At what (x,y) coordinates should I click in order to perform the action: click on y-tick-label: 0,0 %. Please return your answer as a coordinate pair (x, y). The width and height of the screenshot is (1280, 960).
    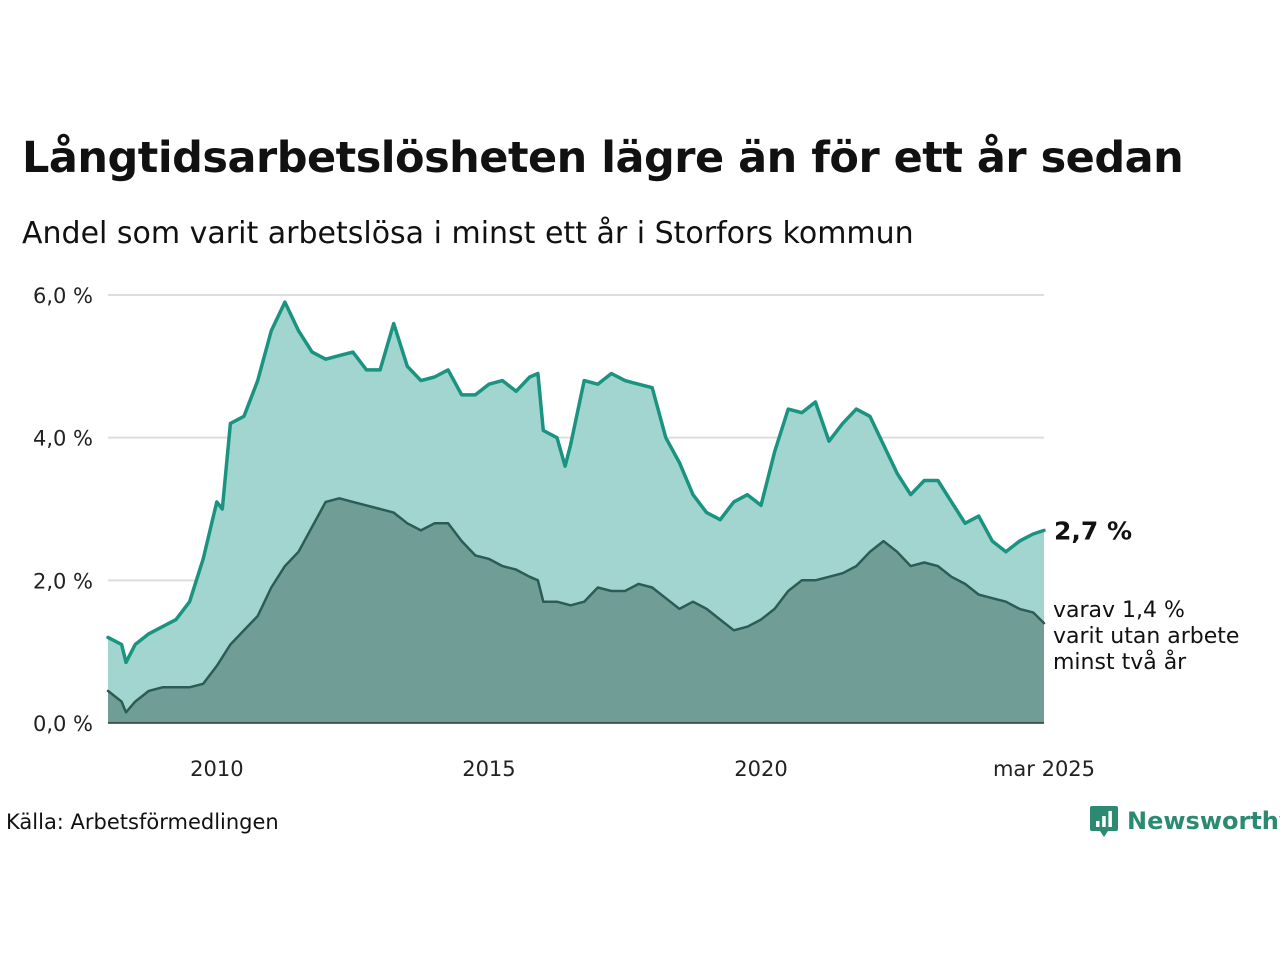
    Looking at the image, I should click on (63, 724).